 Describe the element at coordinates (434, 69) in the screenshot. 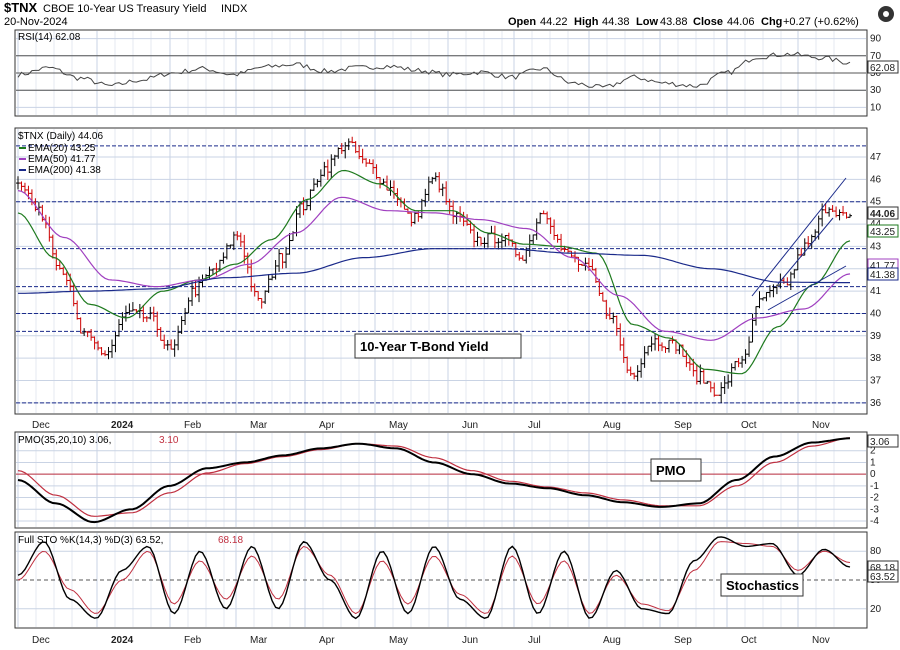

I see `rsi-line` at that location.